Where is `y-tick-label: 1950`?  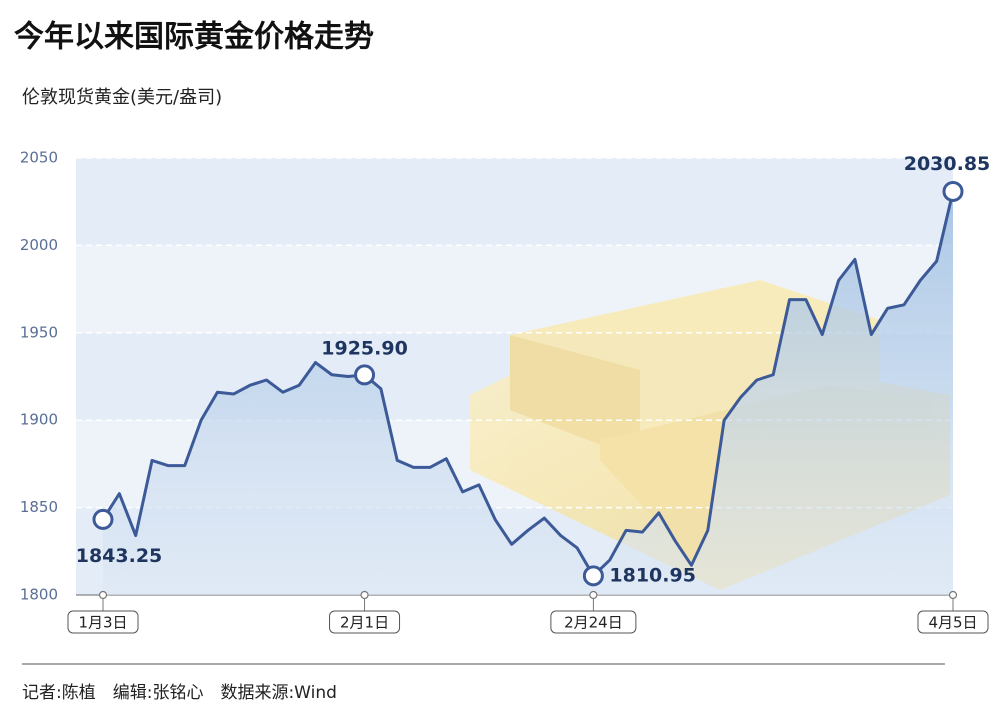
y-tick-label: 1950 is located at coordinates (39, 332).